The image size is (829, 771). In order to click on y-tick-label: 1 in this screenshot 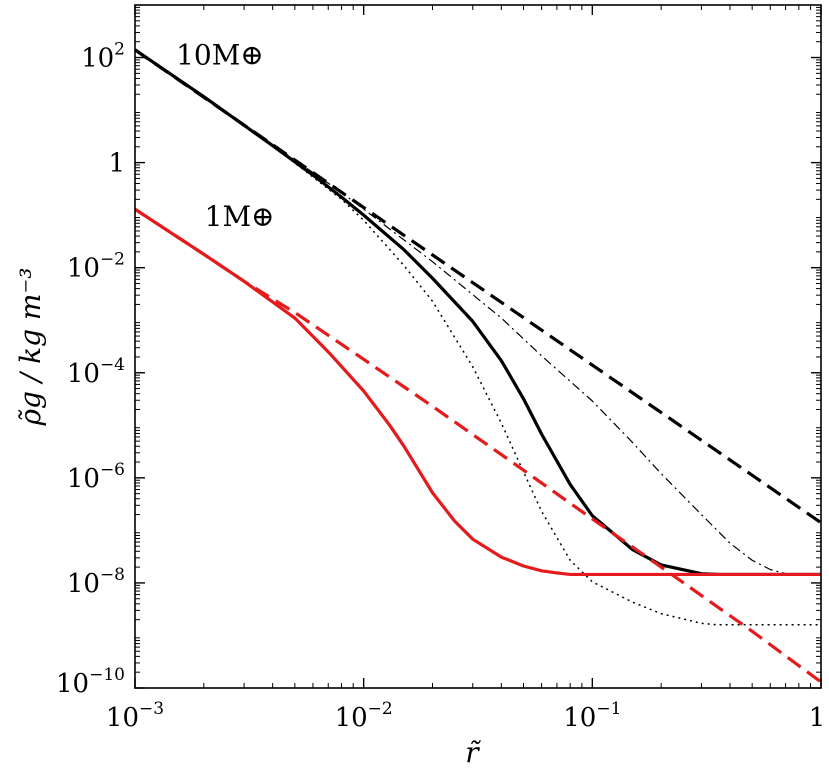, I will do `click(116, 164)`.